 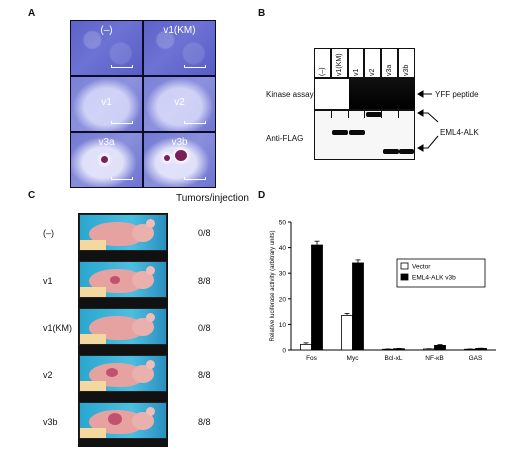 I want to click on arrow-lower-head, so click(x=420, y=148).